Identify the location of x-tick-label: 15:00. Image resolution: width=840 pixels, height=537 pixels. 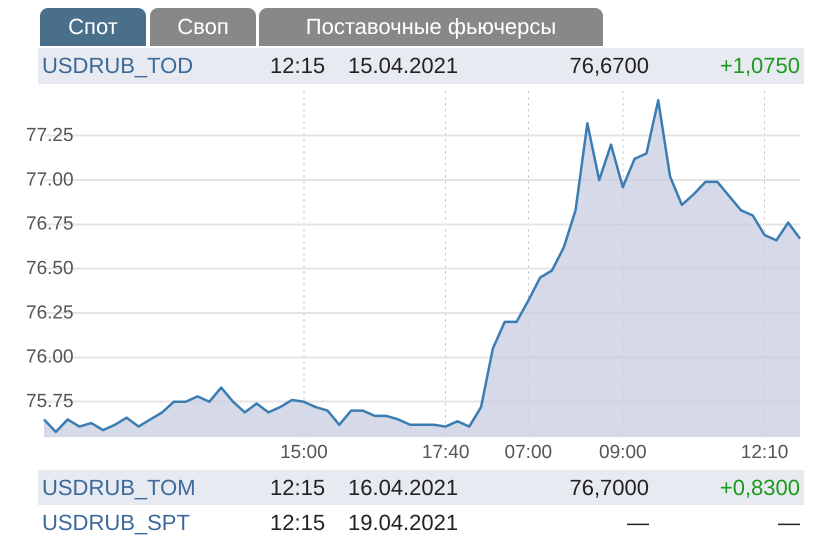
(304, 452).